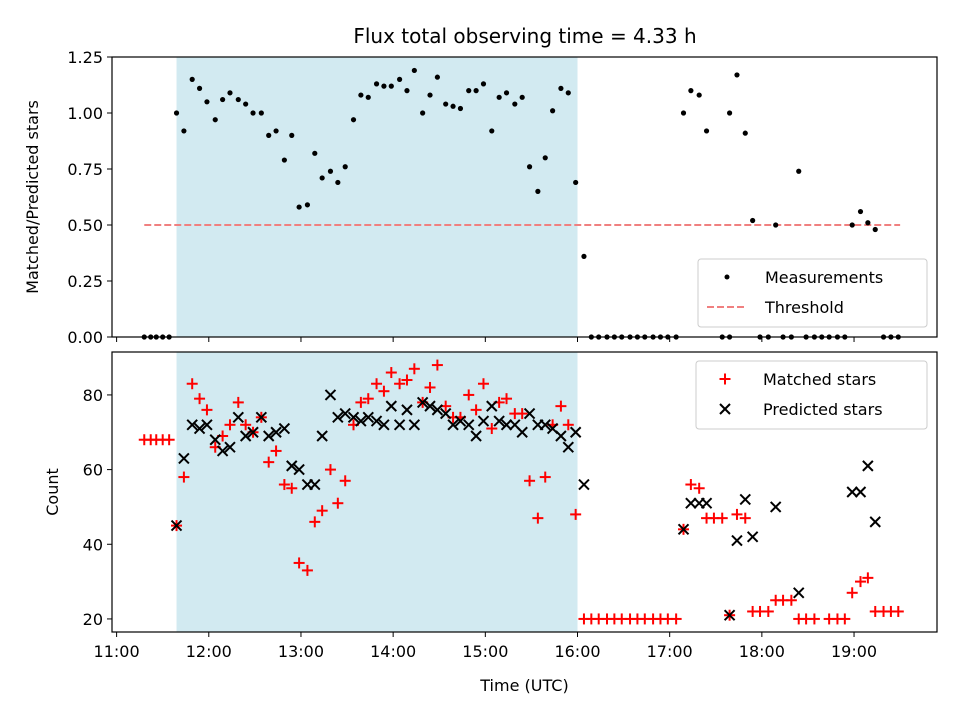 The width and height of the screenshot is (960, 720). Describe the element at coordinates (670, 651) in the screenshot. I see `x-tick-label: 17:00` at that location.